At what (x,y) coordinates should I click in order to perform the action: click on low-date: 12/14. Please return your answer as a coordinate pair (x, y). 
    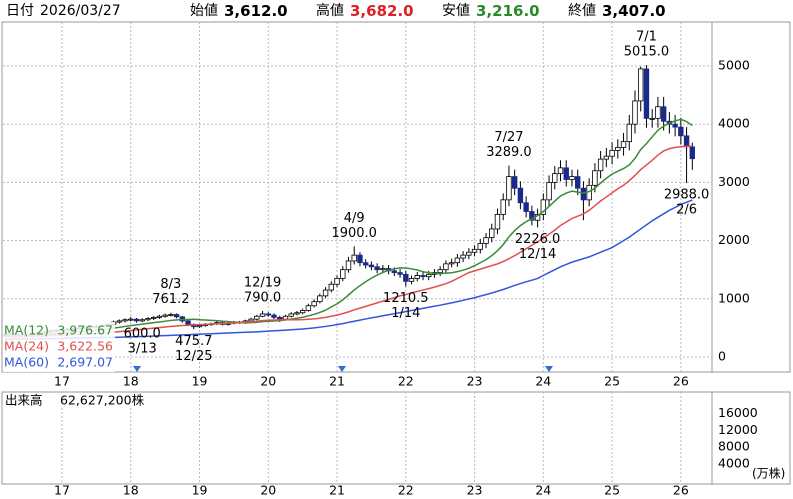
    Looking at the image, I should click on (537, 254).